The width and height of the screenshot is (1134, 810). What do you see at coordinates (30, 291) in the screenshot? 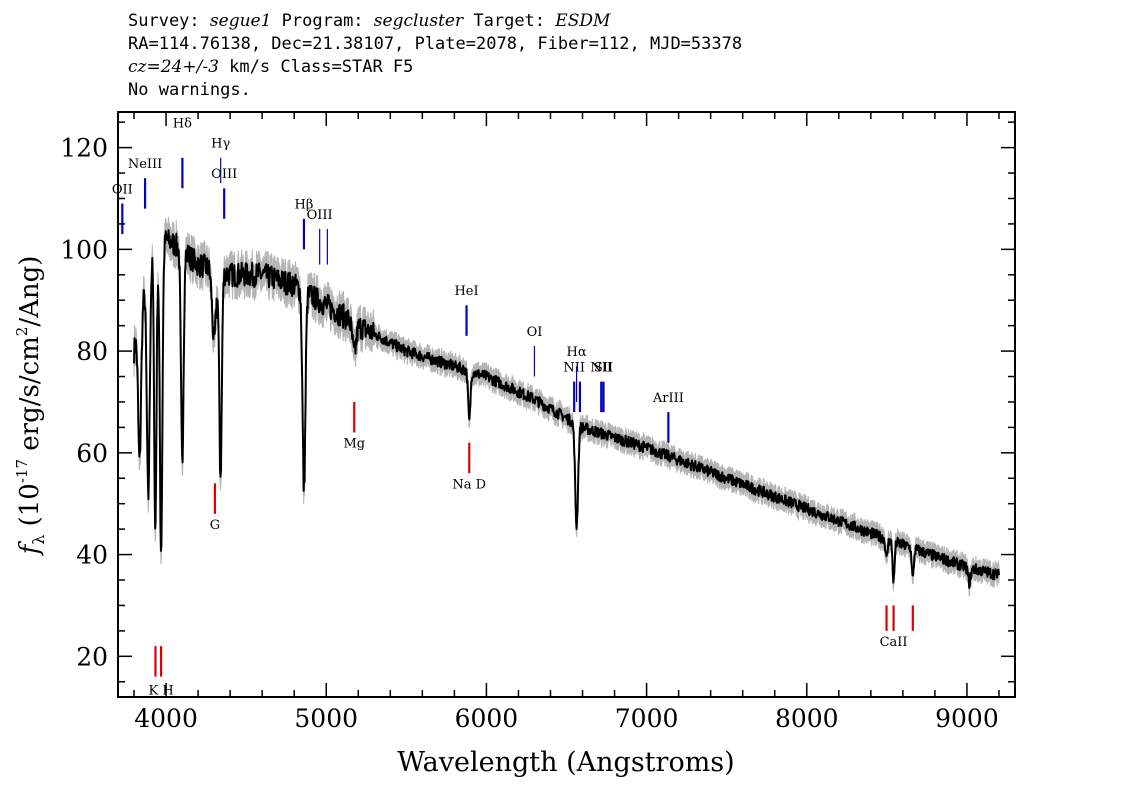
I see `y-axis-label-units-c: /Ang)` at bounding box center [30, 291].